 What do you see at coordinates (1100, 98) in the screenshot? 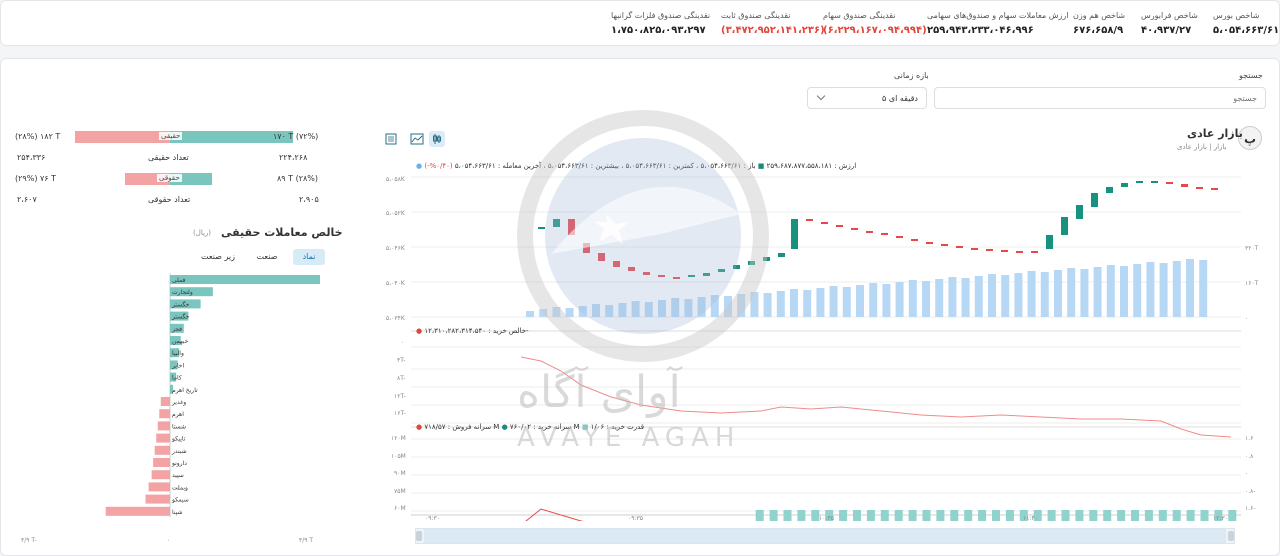
I see `search-input` at bounding box center [1100, 98].